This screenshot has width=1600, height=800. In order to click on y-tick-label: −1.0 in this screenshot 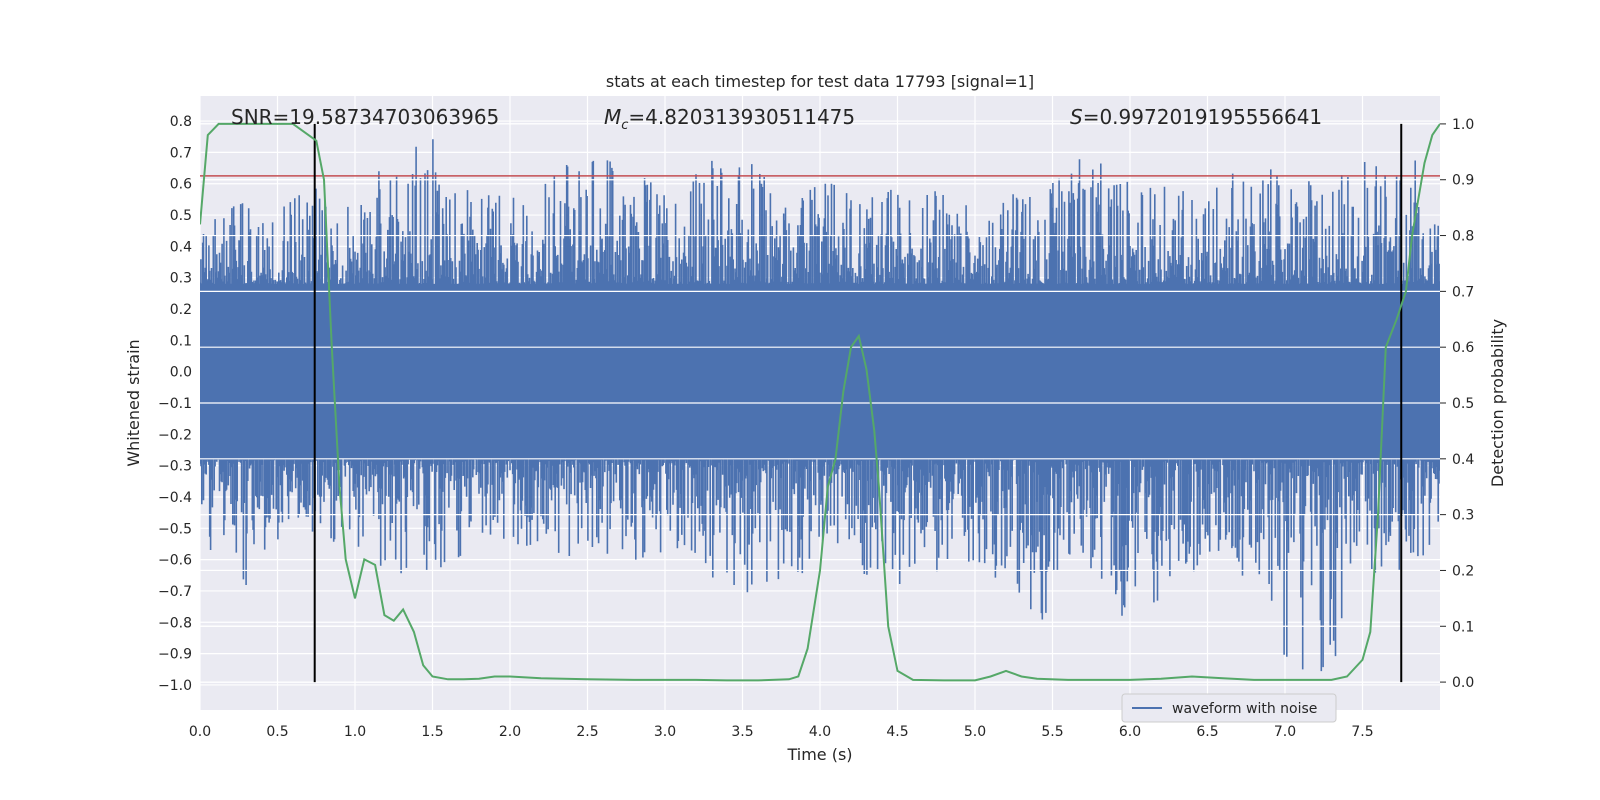, I will do `click(175, 686)`.